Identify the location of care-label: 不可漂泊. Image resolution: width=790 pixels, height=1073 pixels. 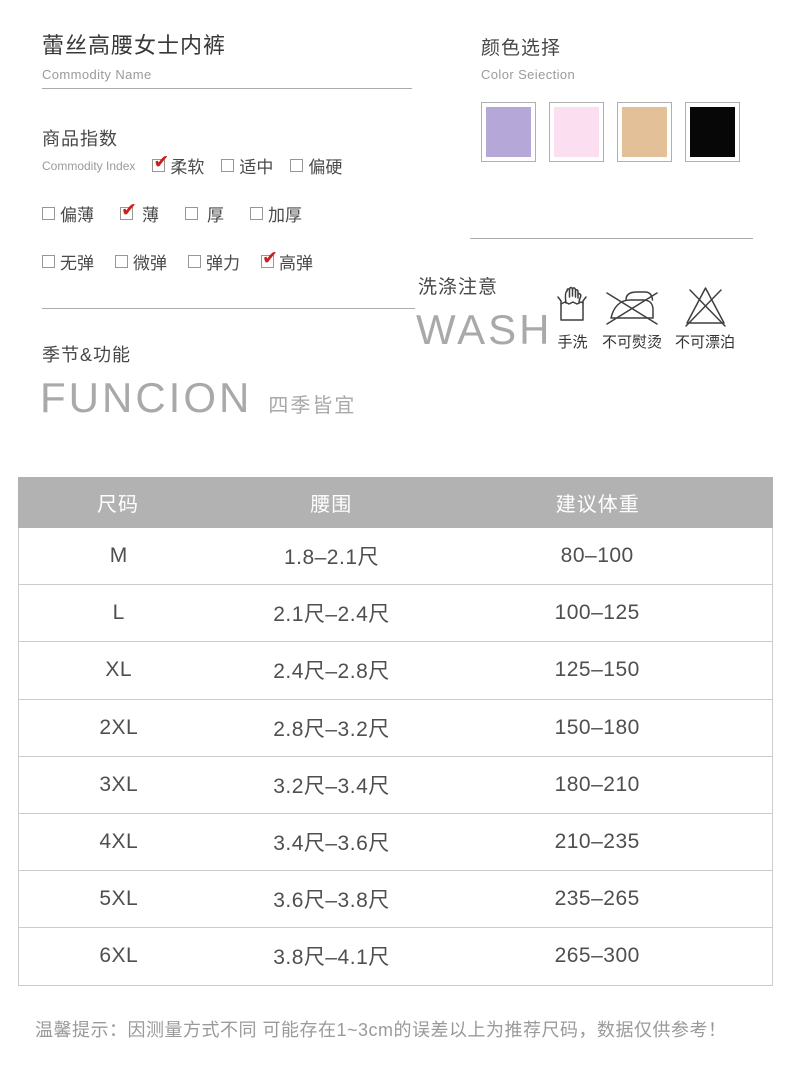
(705, 342).